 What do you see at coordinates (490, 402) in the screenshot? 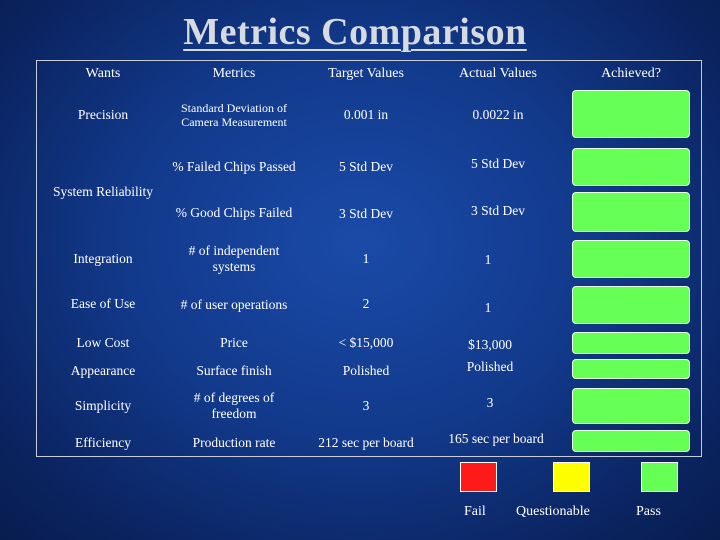
I see `actual-simplicity: 3` at bounding box center [490, 402].